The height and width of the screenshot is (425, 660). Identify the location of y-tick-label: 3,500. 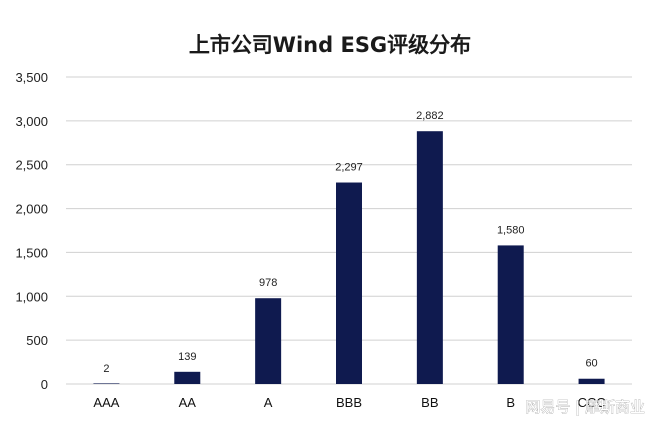
(31, 77).